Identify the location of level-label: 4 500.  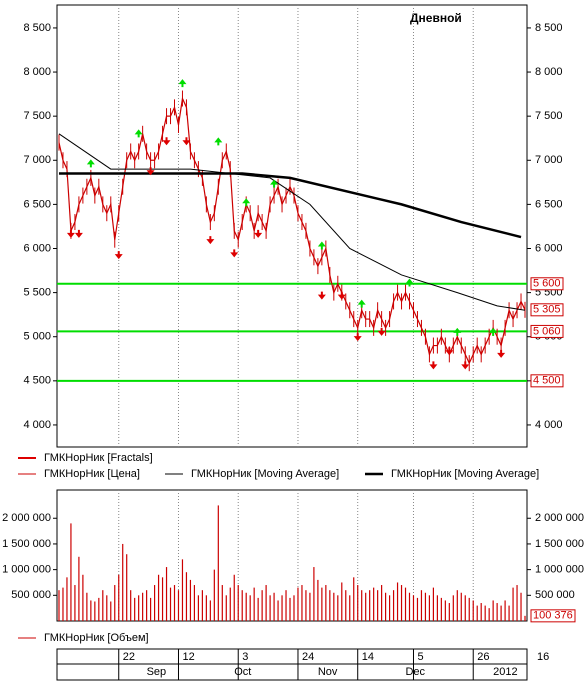
(547, 381).